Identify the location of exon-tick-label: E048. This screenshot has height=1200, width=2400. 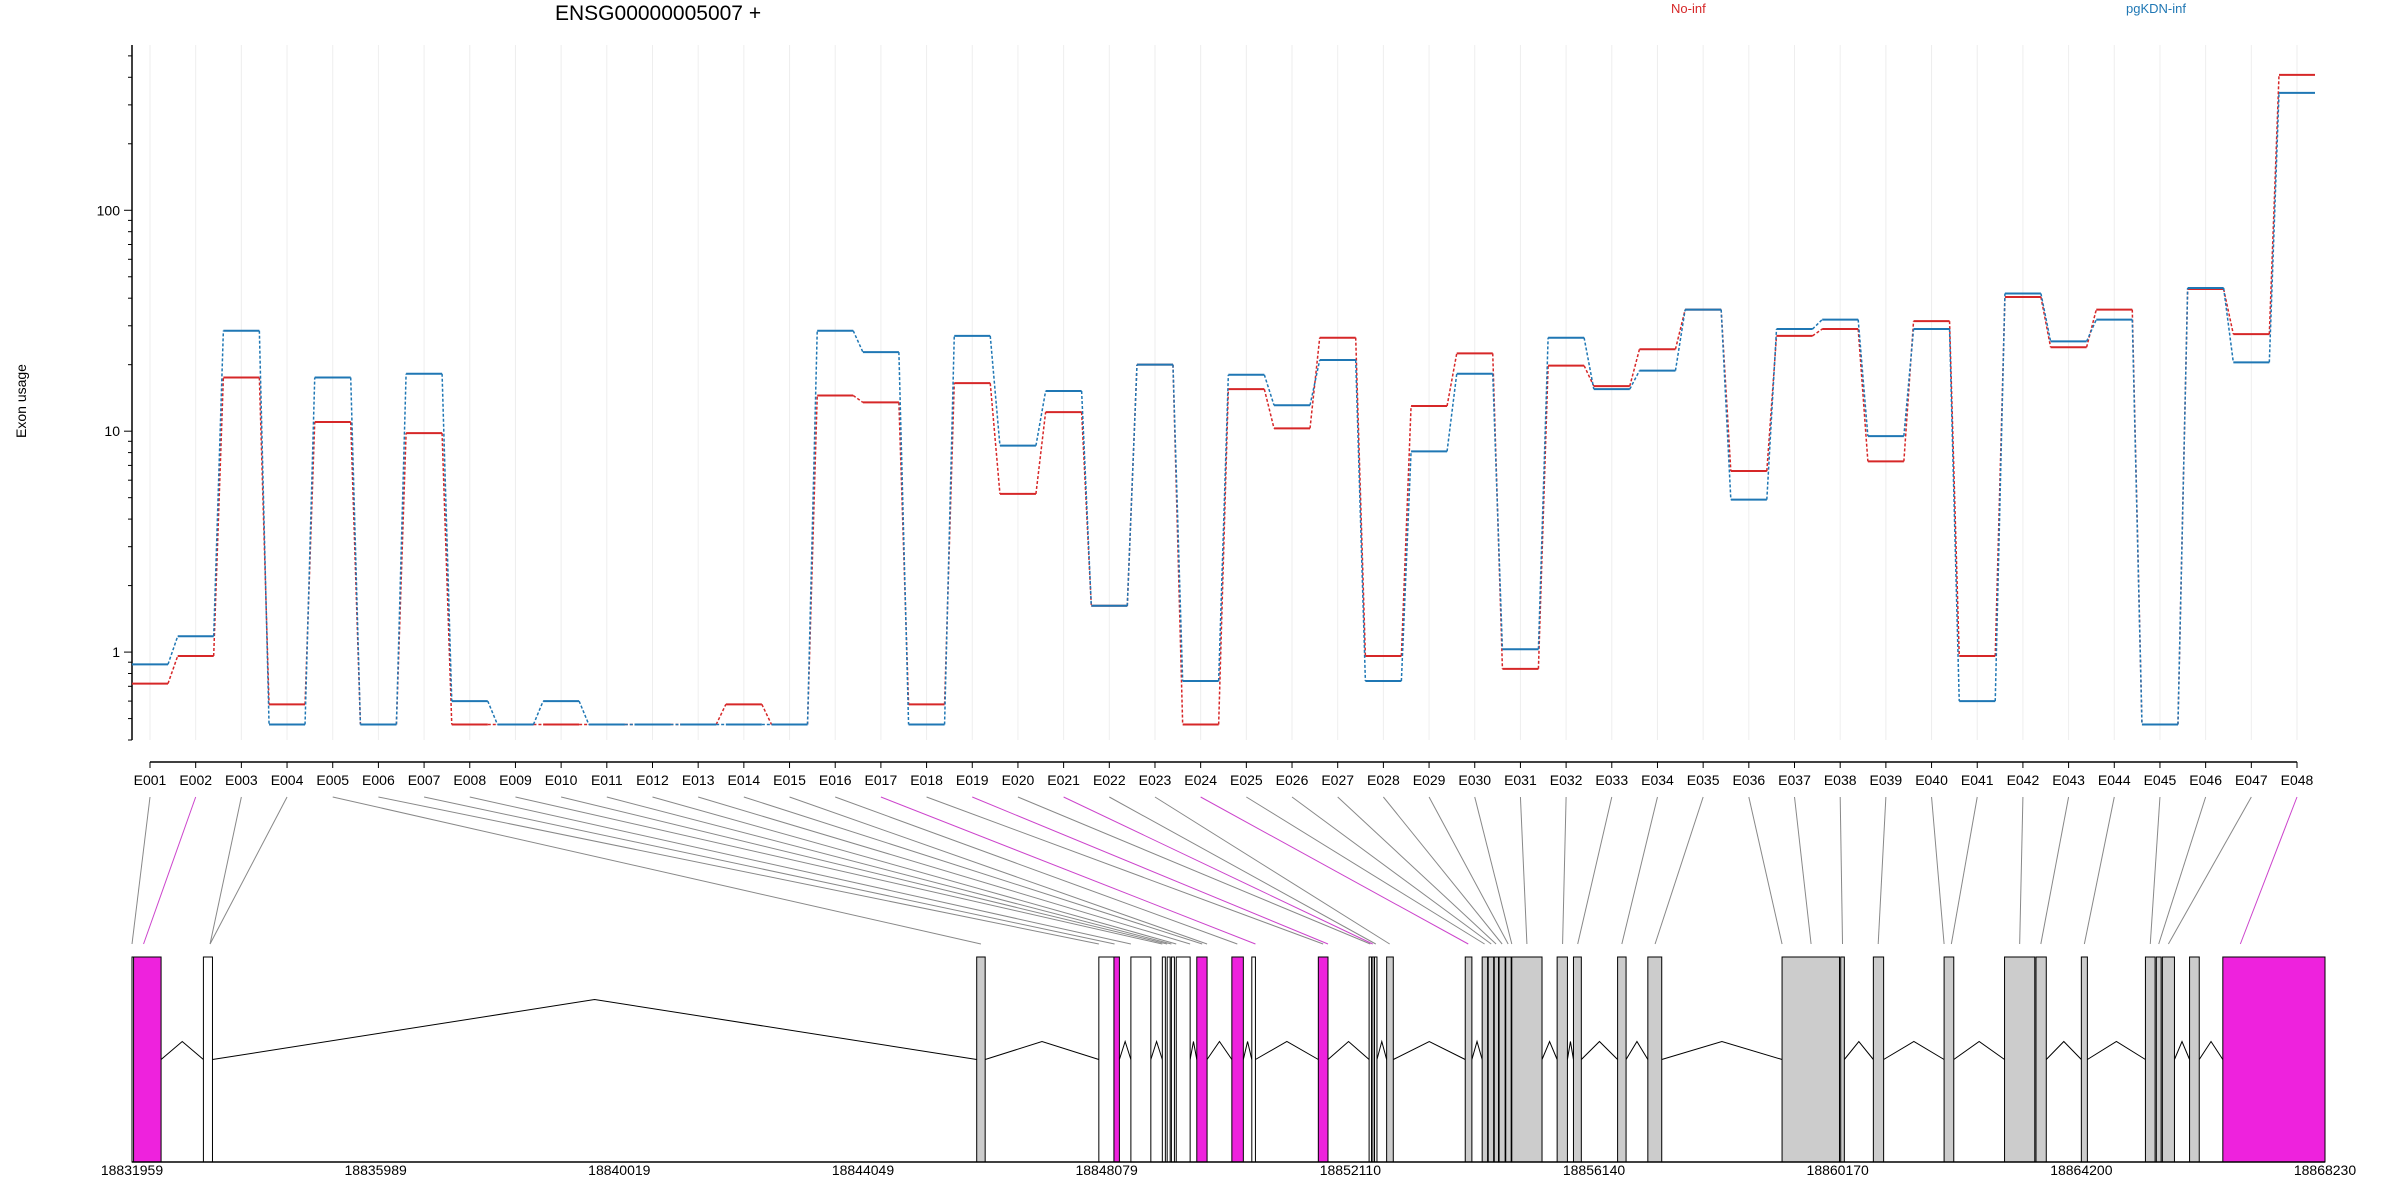
(2297, 780).